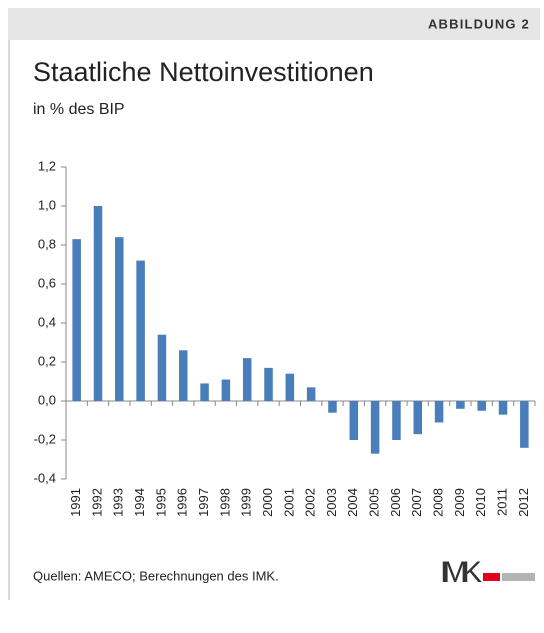 This screenshot has height=633, width=544. What do you see at coordinates (45, 477) in the screenshot?
I see `y-tick-label: -0,4` at bounding box center [45, 477].